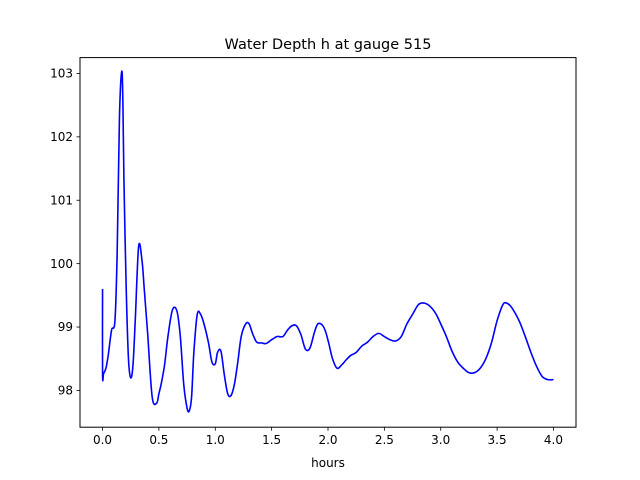  Describe the element at coordinates (65, 391) in the screenshot. I see `y-tick-label: 98` at that location.